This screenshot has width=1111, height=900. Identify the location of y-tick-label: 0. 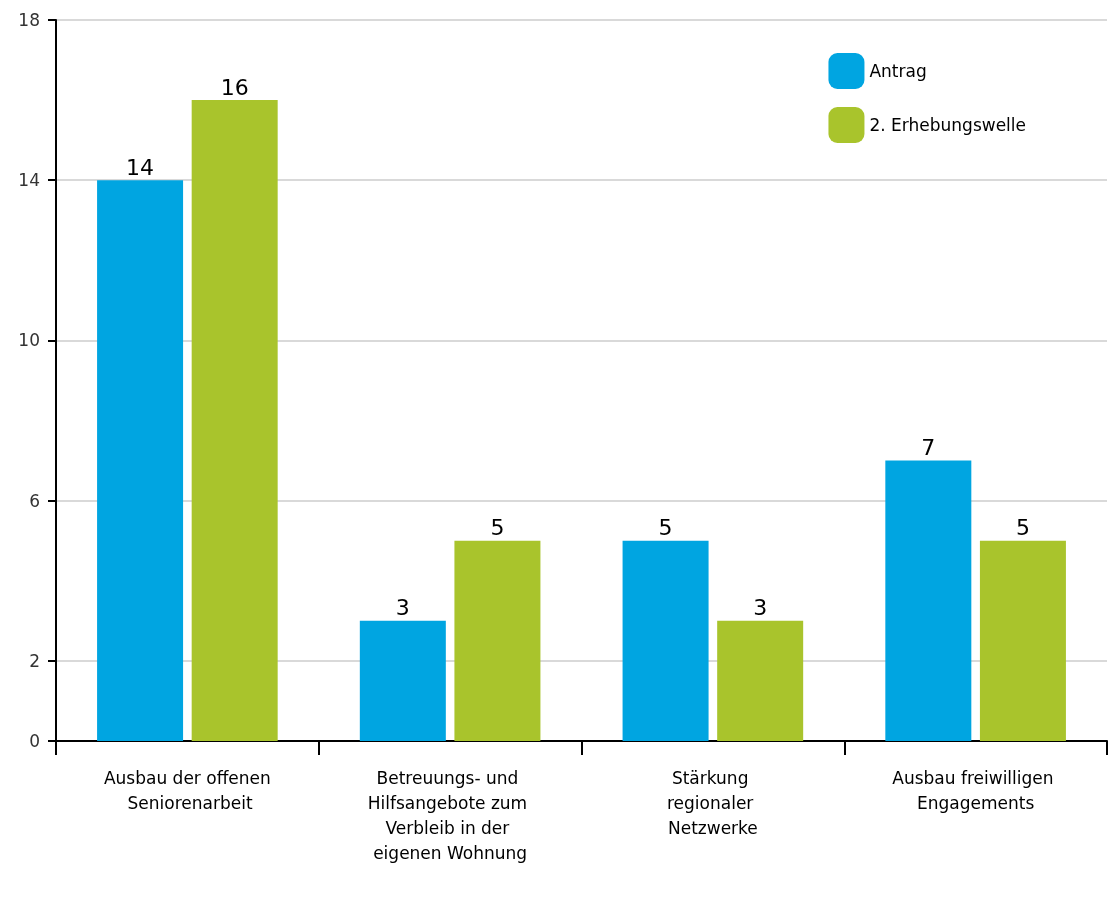
(34, 741).